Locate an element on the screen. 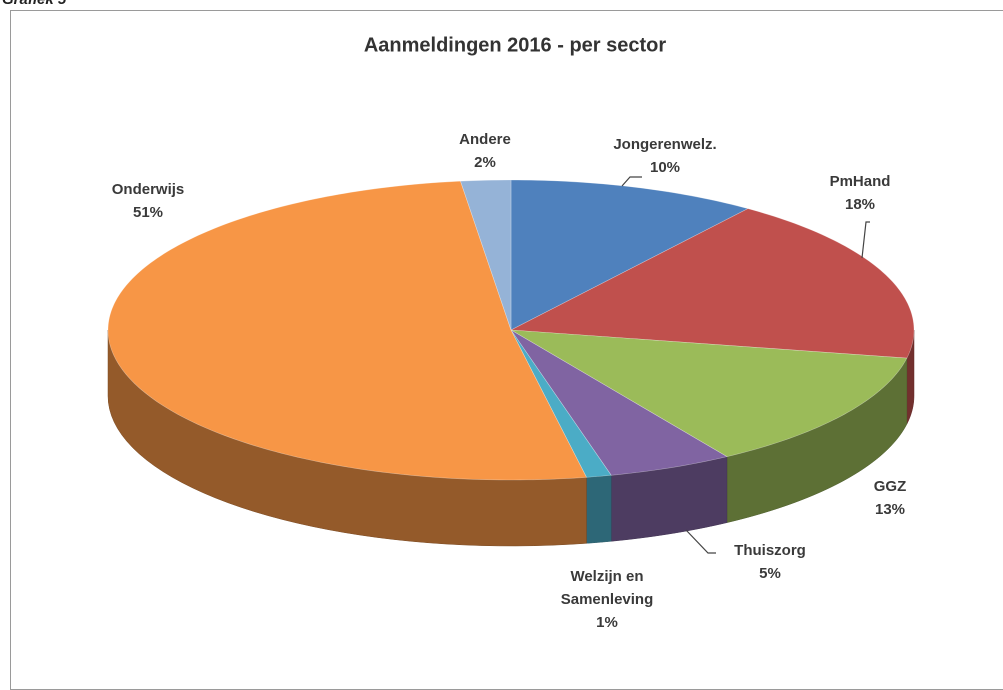 The height and width of the screenshot is (690, 1003). slice-label: Welzijn en Samenleving 1% is located at coordinates (607, 599).